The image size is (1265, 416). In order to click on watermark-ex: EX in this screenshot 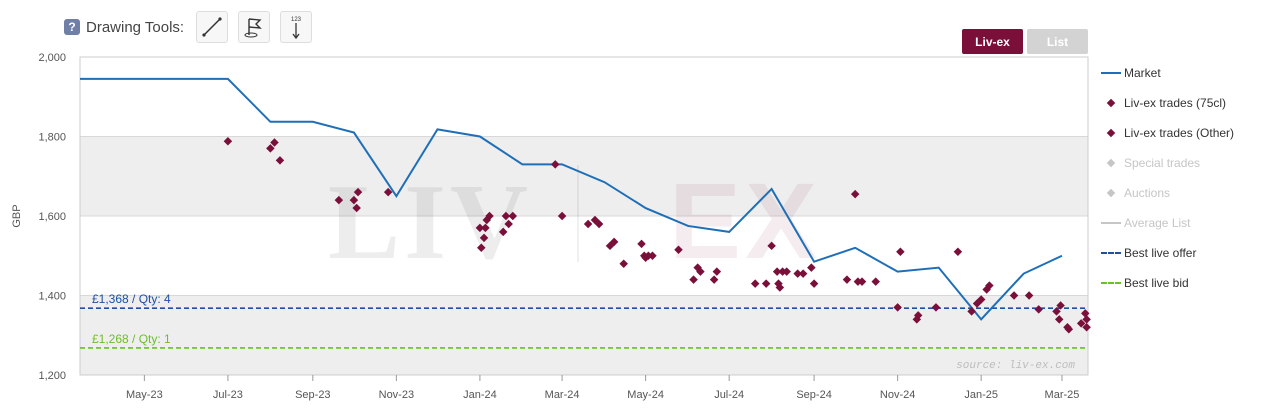, I will do `click(745, 220)`.